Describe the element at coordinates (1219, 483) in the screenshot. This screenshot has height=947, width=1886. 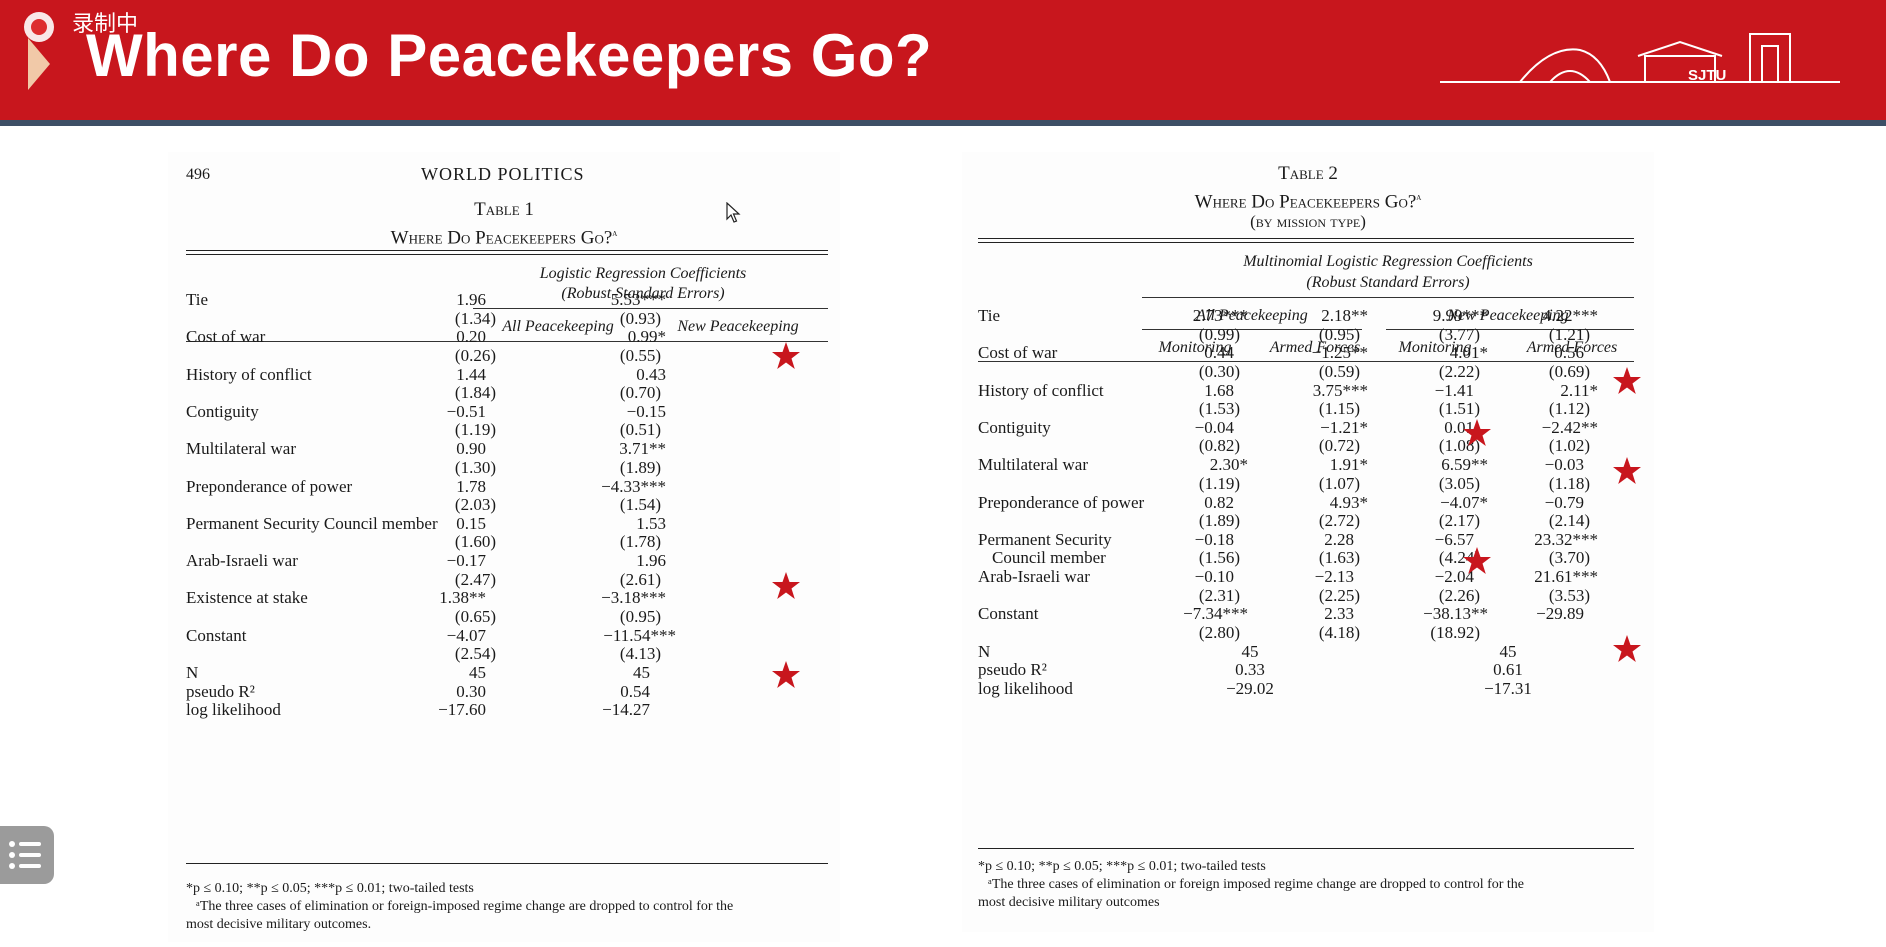
I see `table2-cell-se: (1.19)` at that location.